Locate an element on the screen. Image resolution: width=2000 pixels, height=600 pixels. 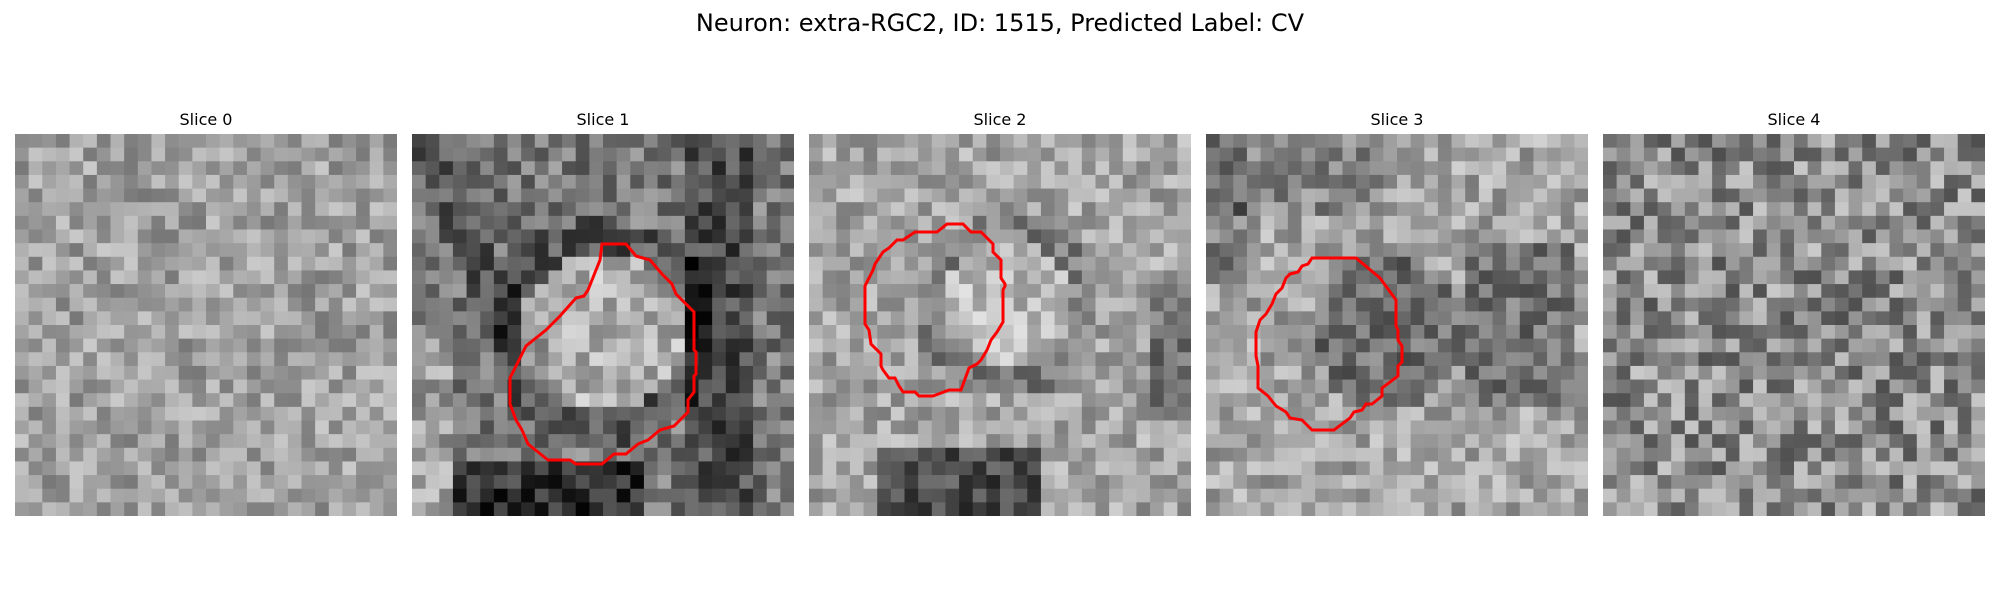
slice-title-2: Slice 2 is located at coordinates (1000, 119).